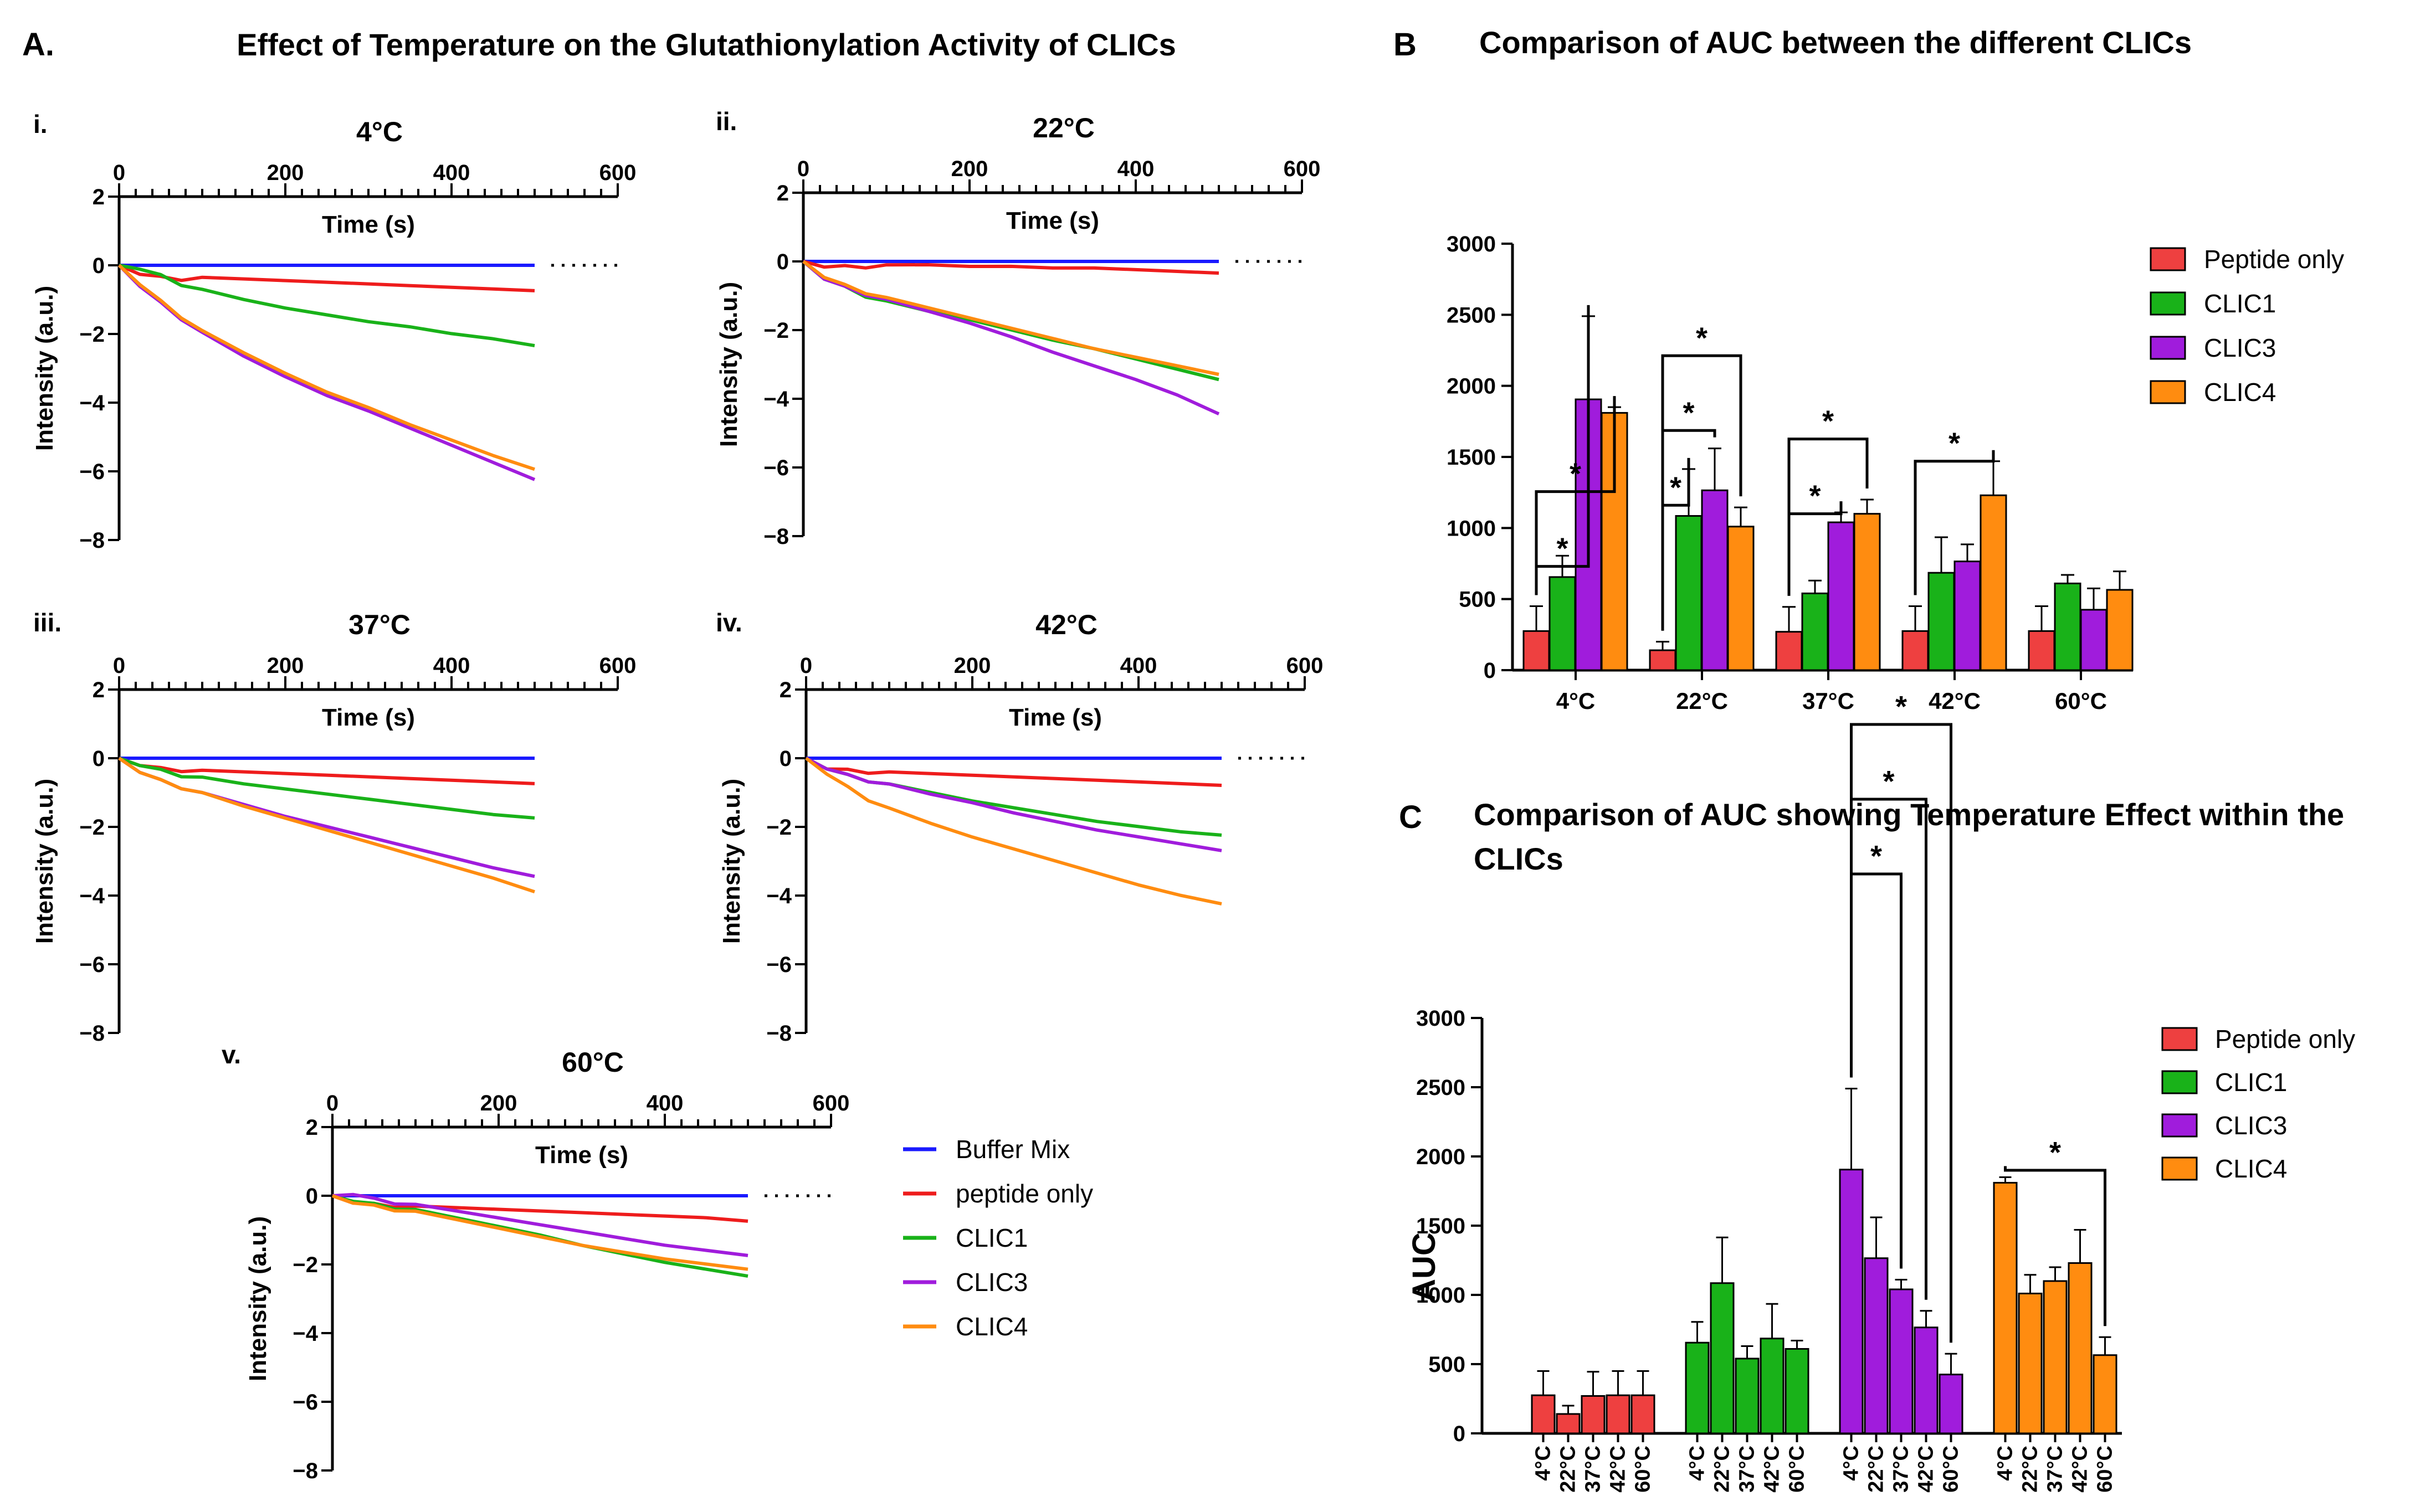 The height and width of the screenshot is (1512, 2410). What do you see at coordinates (1478, 600) in the screenshot?
I see `y-tick-label: 500` at bounding box center [1478, 600].